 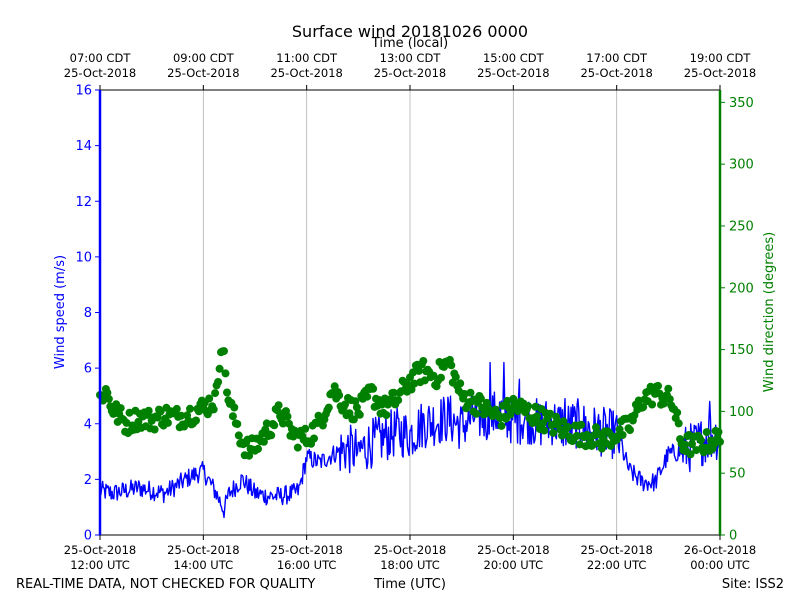 I want to click on right-axis-label: Wind direction (degrees), so click(x=769, y=312).